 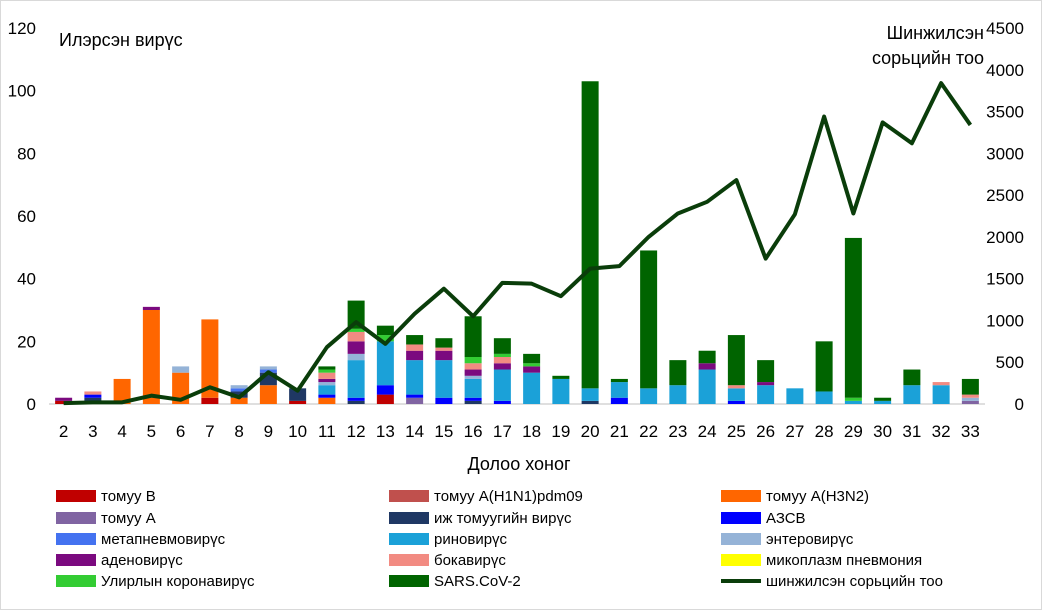 What do you see at coordinates (824, 431) in the screenshot?
I see `x-tick-label: 28` at bounding box center [824, 431].